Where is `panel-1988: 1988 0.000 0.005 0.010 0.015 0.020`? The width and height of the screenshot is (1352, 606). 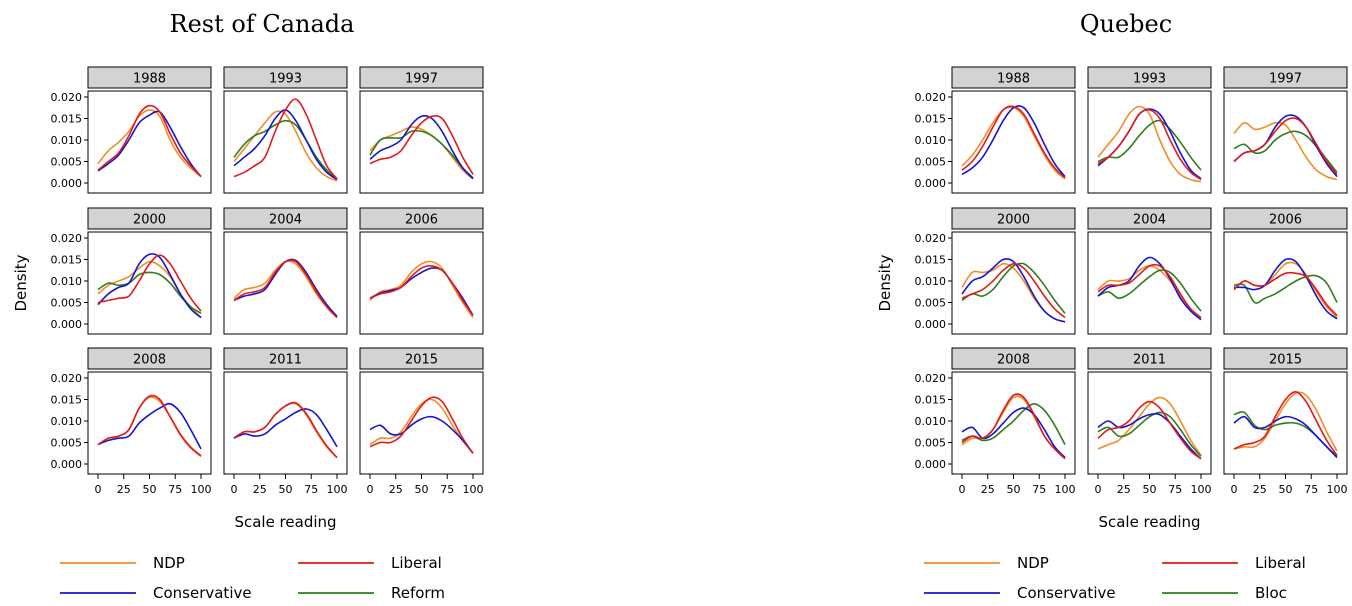 panel-1988: 1988 0.000 0.005 0.010 0.015 0.020 is located at coordinates (995, 130).